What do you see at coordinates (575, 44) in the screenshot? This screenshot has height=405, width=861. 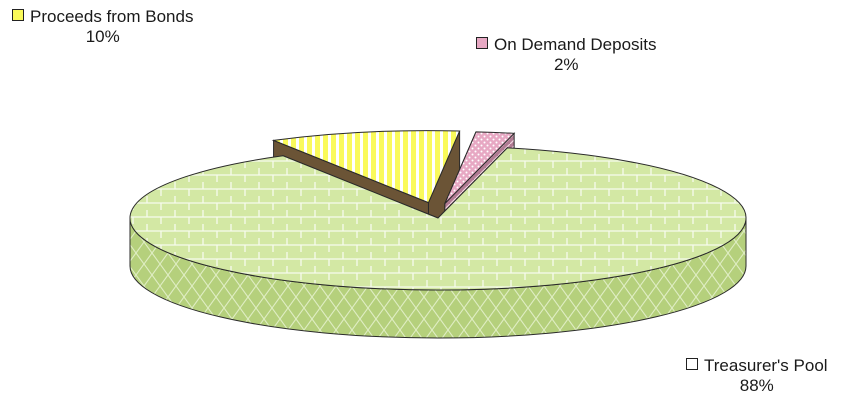 I see `slice-label-deposits: On Demand Deposits` at bounding box center [575, 44].